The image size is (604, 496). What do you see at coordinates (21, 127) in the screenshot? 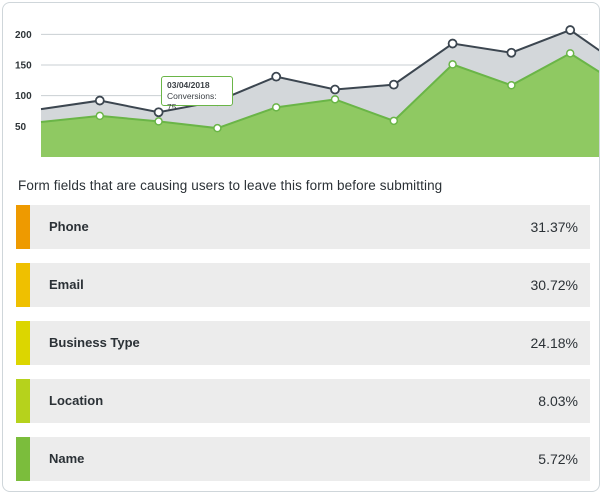
I see `y-tick-label: 50` at bounding box center [21, 127].